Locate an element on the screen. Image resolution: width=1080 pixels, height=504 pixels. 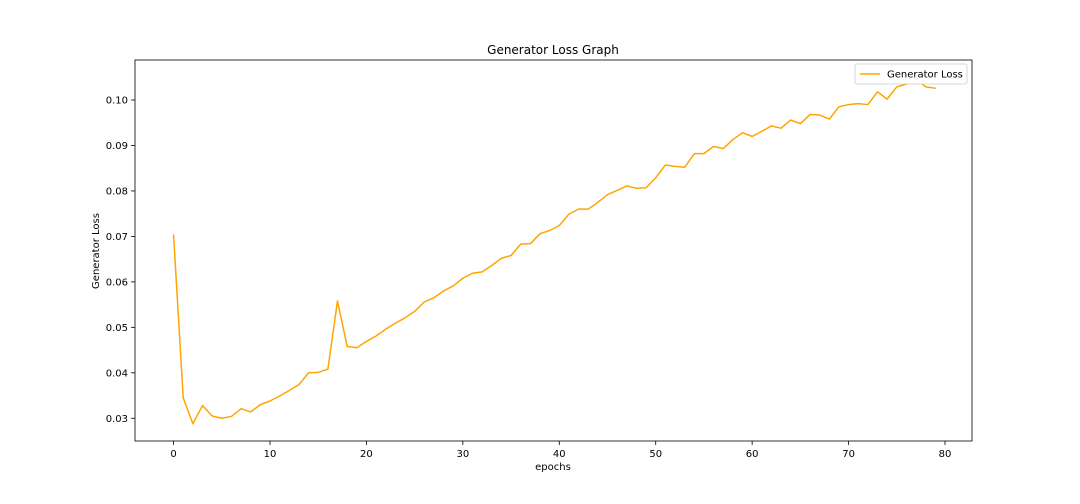
y-tick-label: 0.08 is located at coordinates (117, 191).